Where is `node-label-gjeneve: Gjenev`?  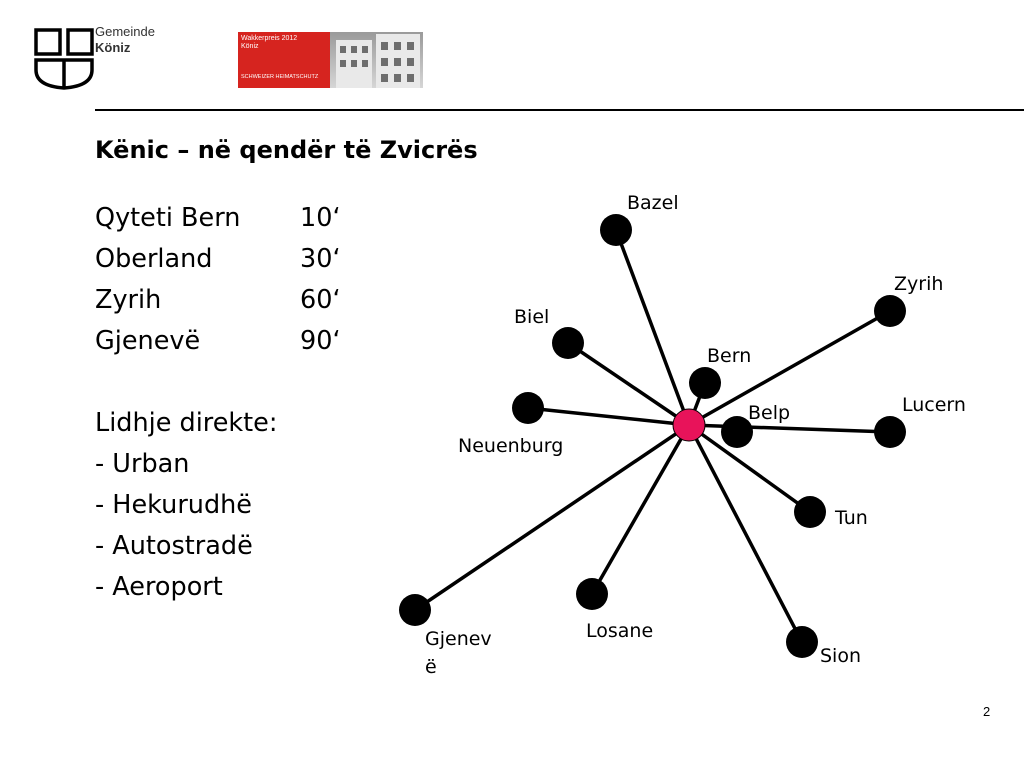 node-label-gjeneve: Gjenev is located at coordinates (458, 639).